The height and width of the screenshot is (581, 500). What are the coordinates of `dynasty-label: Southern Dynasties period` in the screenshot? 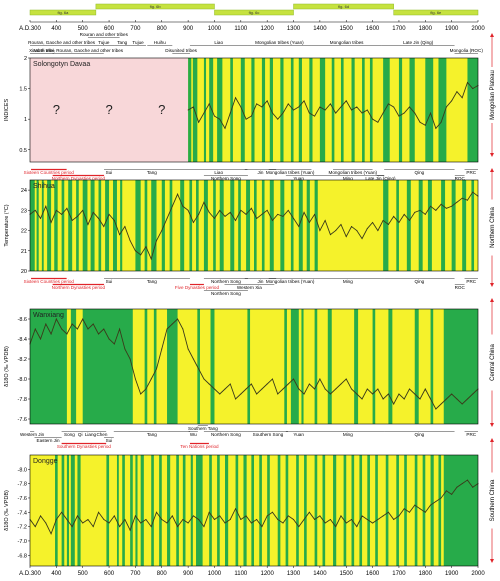 It's located at (84, 446).